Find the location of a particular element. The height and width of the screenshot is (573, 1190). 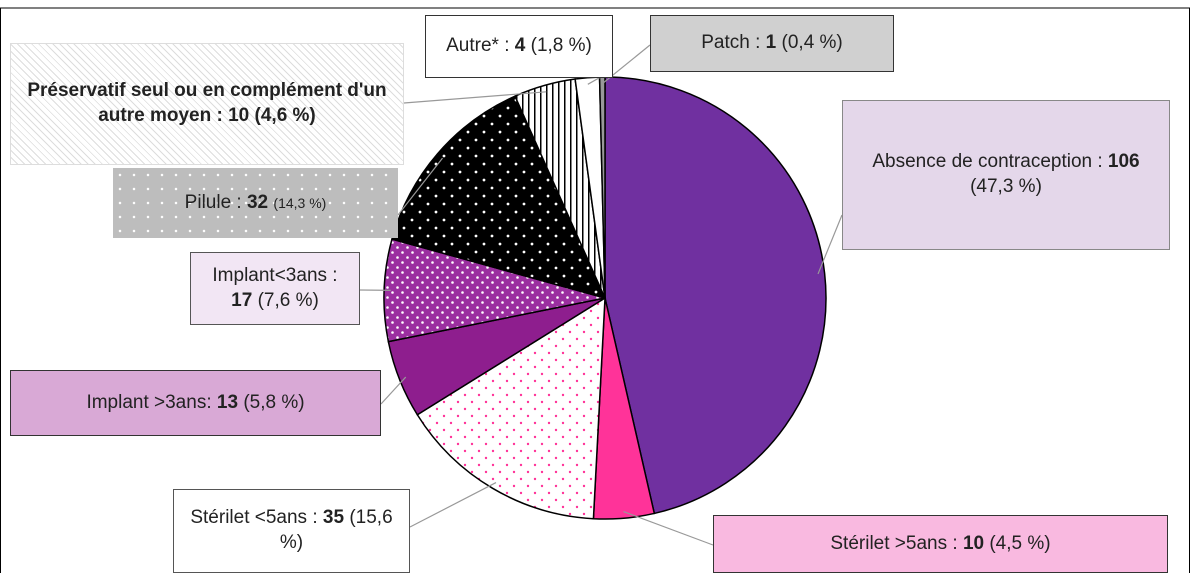

slice-label: Stérilet <5ans : 35 (15,6 %) is located at coordinates (291, 531).